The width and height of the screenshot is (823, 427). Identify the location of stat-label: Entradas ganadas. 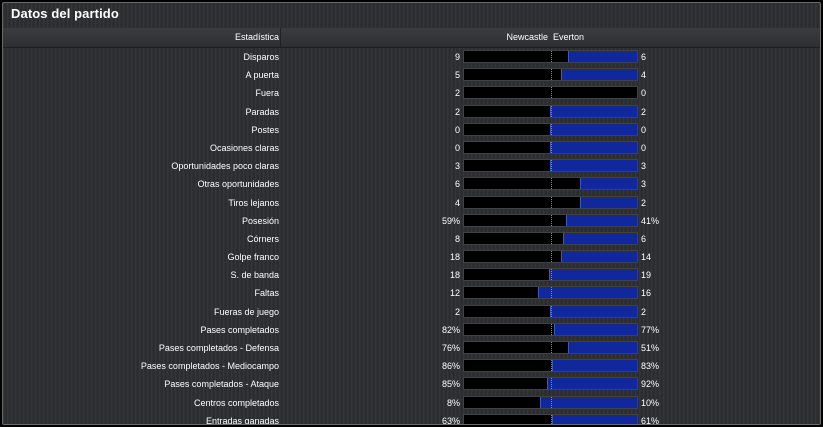
(242, 420).